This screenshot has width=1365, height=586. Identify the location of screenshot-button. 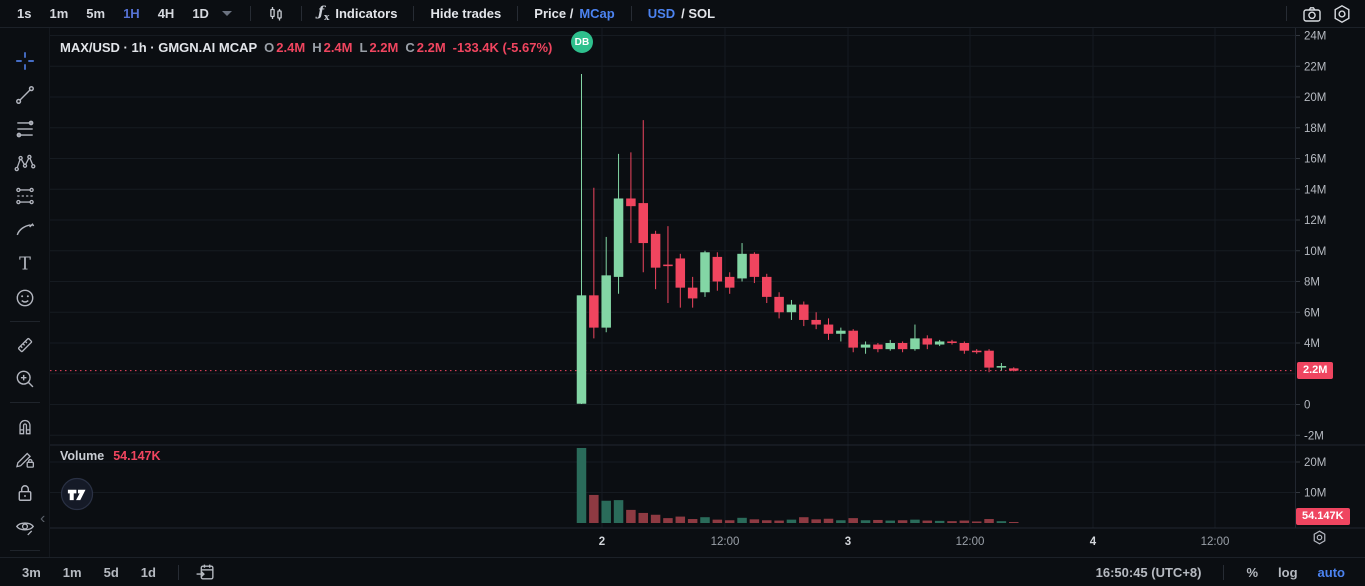
(1312, 14).